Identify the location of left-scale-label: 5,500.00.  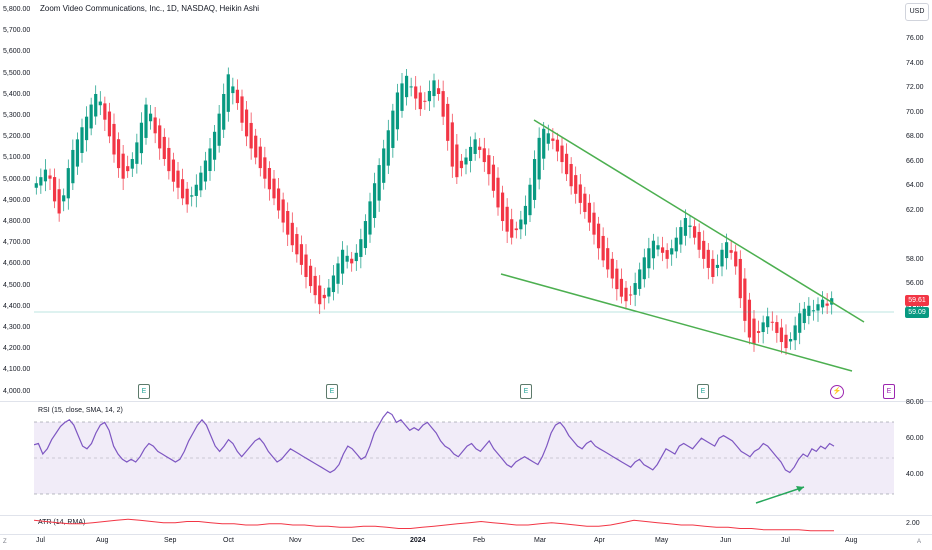
(17, 73).